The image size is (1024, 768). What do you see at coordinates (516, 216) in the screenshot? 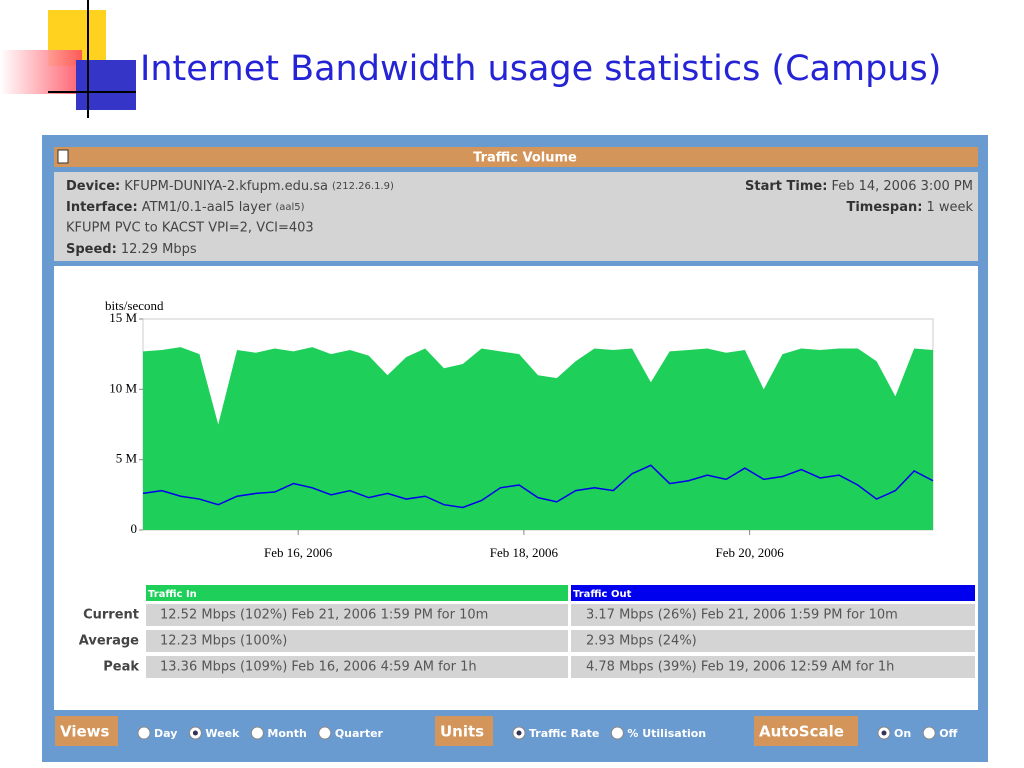
I see `info-box` at bounding box center [516, 216].